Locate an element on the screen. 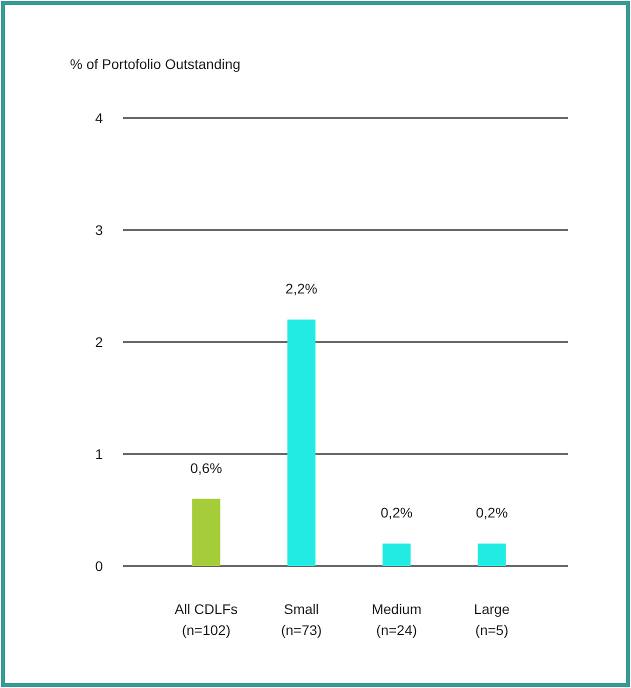 The width and height of the screenshot is (631, 688). x-tick-label: All CDLFs (n=102) is located at coordinates (206, 619).